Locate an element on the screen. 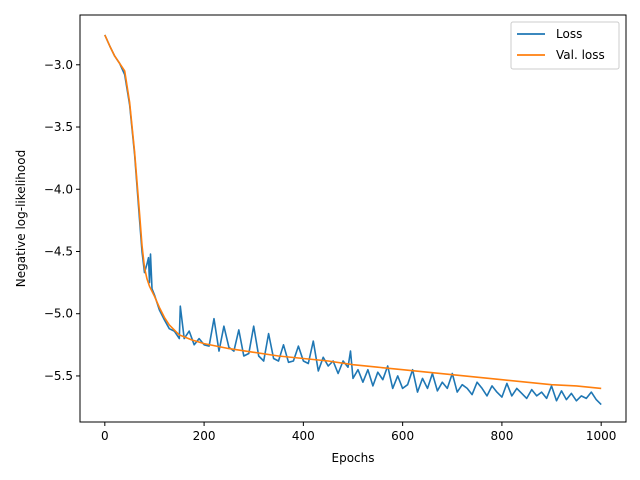  legend-label-loss: Loss is located at coordinates (569, 34).